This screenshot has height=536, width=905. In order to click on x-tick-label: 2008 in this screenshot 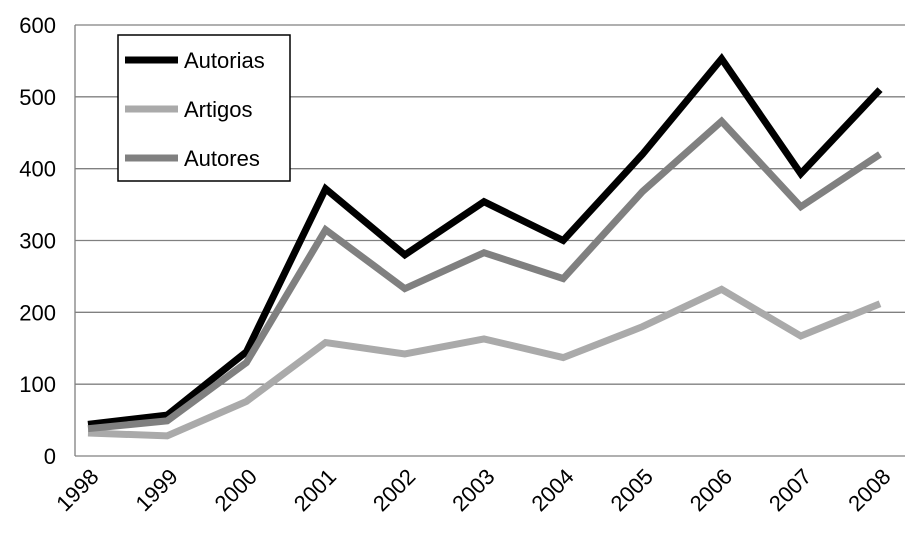, I will do `click(869, 490)`.